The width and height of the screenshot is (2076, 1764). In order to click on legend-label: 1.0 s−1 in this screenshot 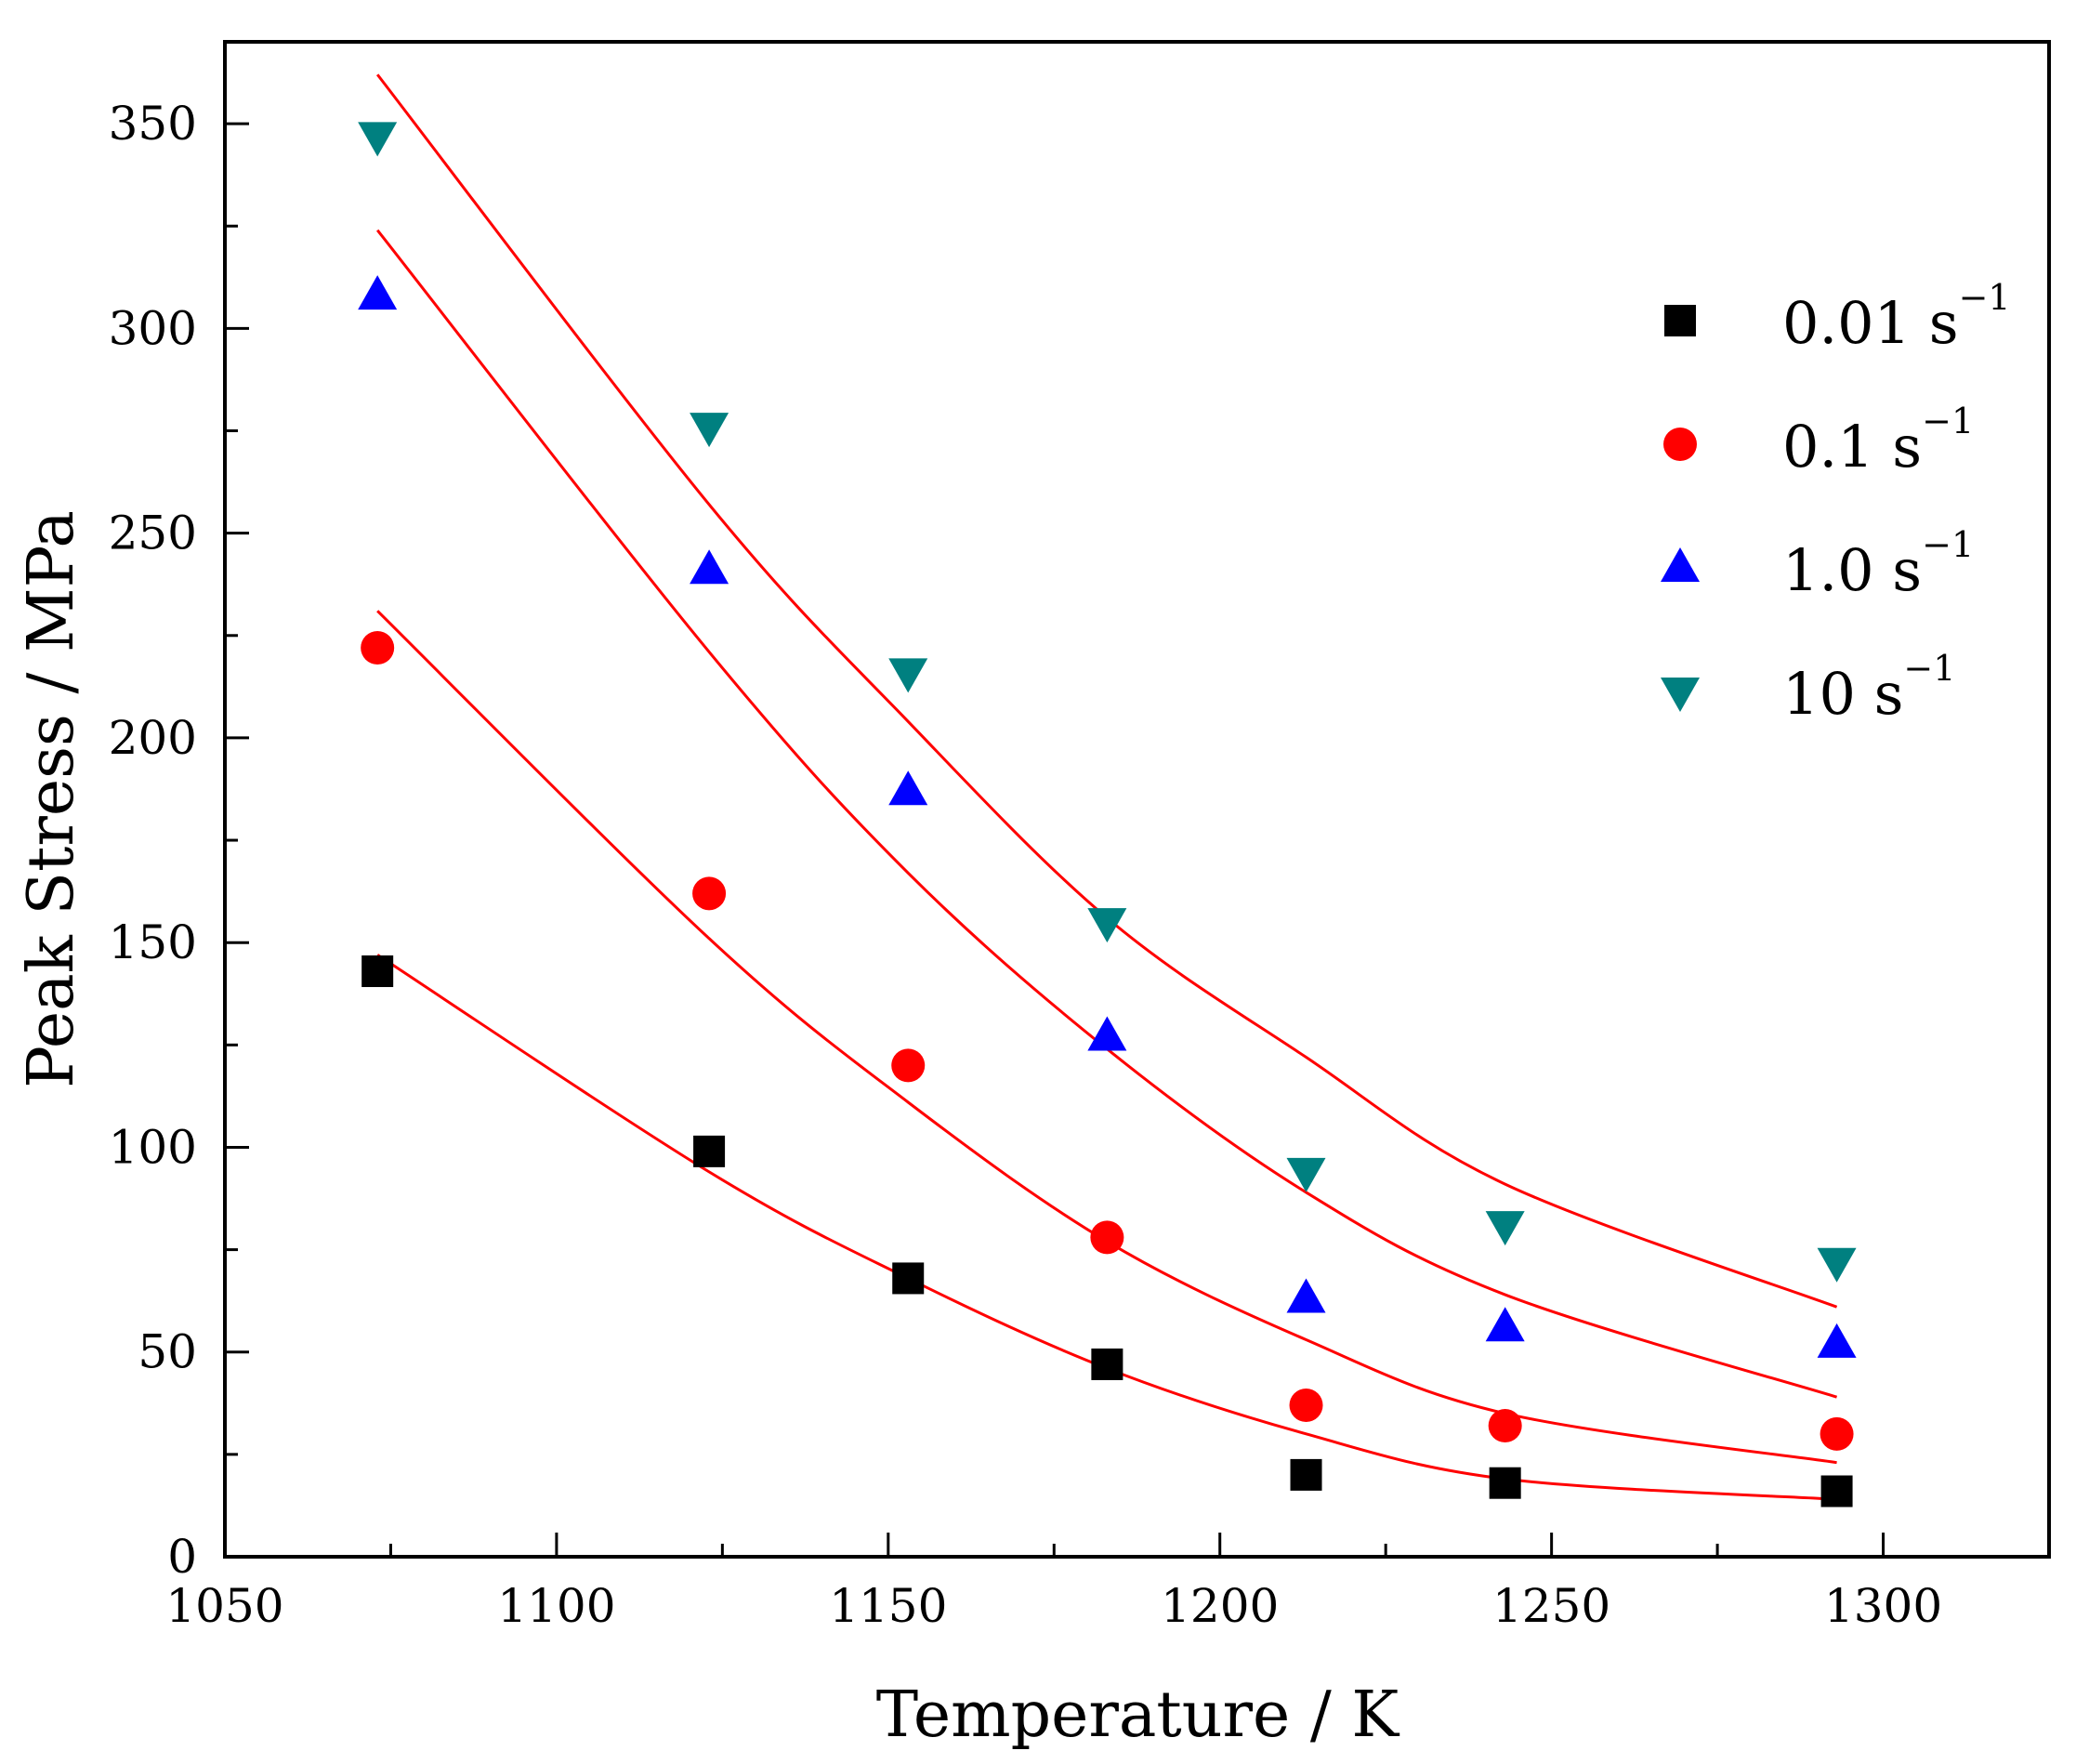, I will do `click(1878, 564)`.